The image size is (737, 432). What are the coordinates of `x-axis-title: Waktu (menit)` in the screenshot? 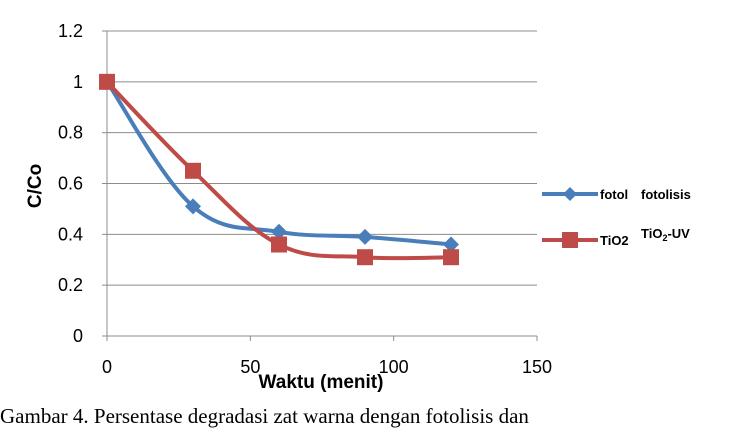 It's located at (321, 382).